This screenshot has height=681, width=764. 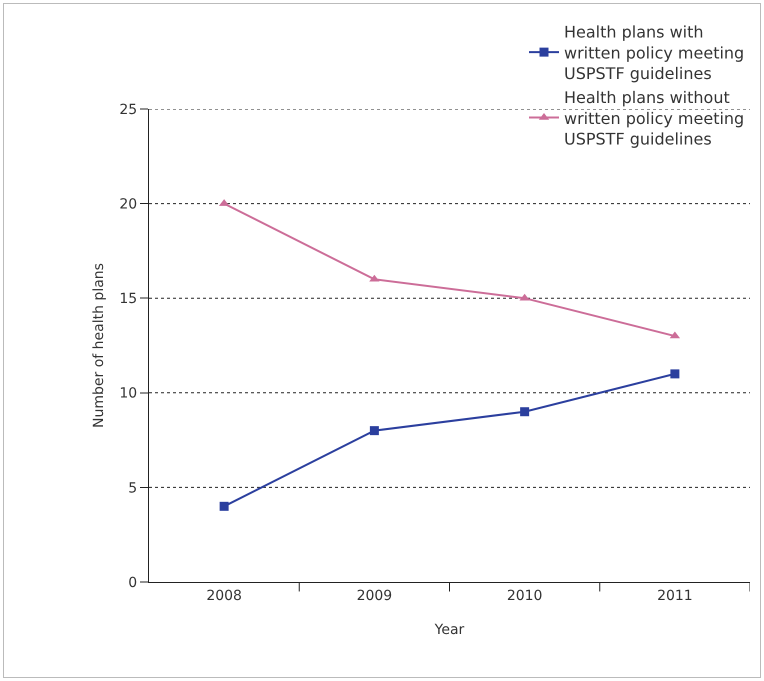 I want to click on x-tick-label: 2010, so click(x=524, y=596).